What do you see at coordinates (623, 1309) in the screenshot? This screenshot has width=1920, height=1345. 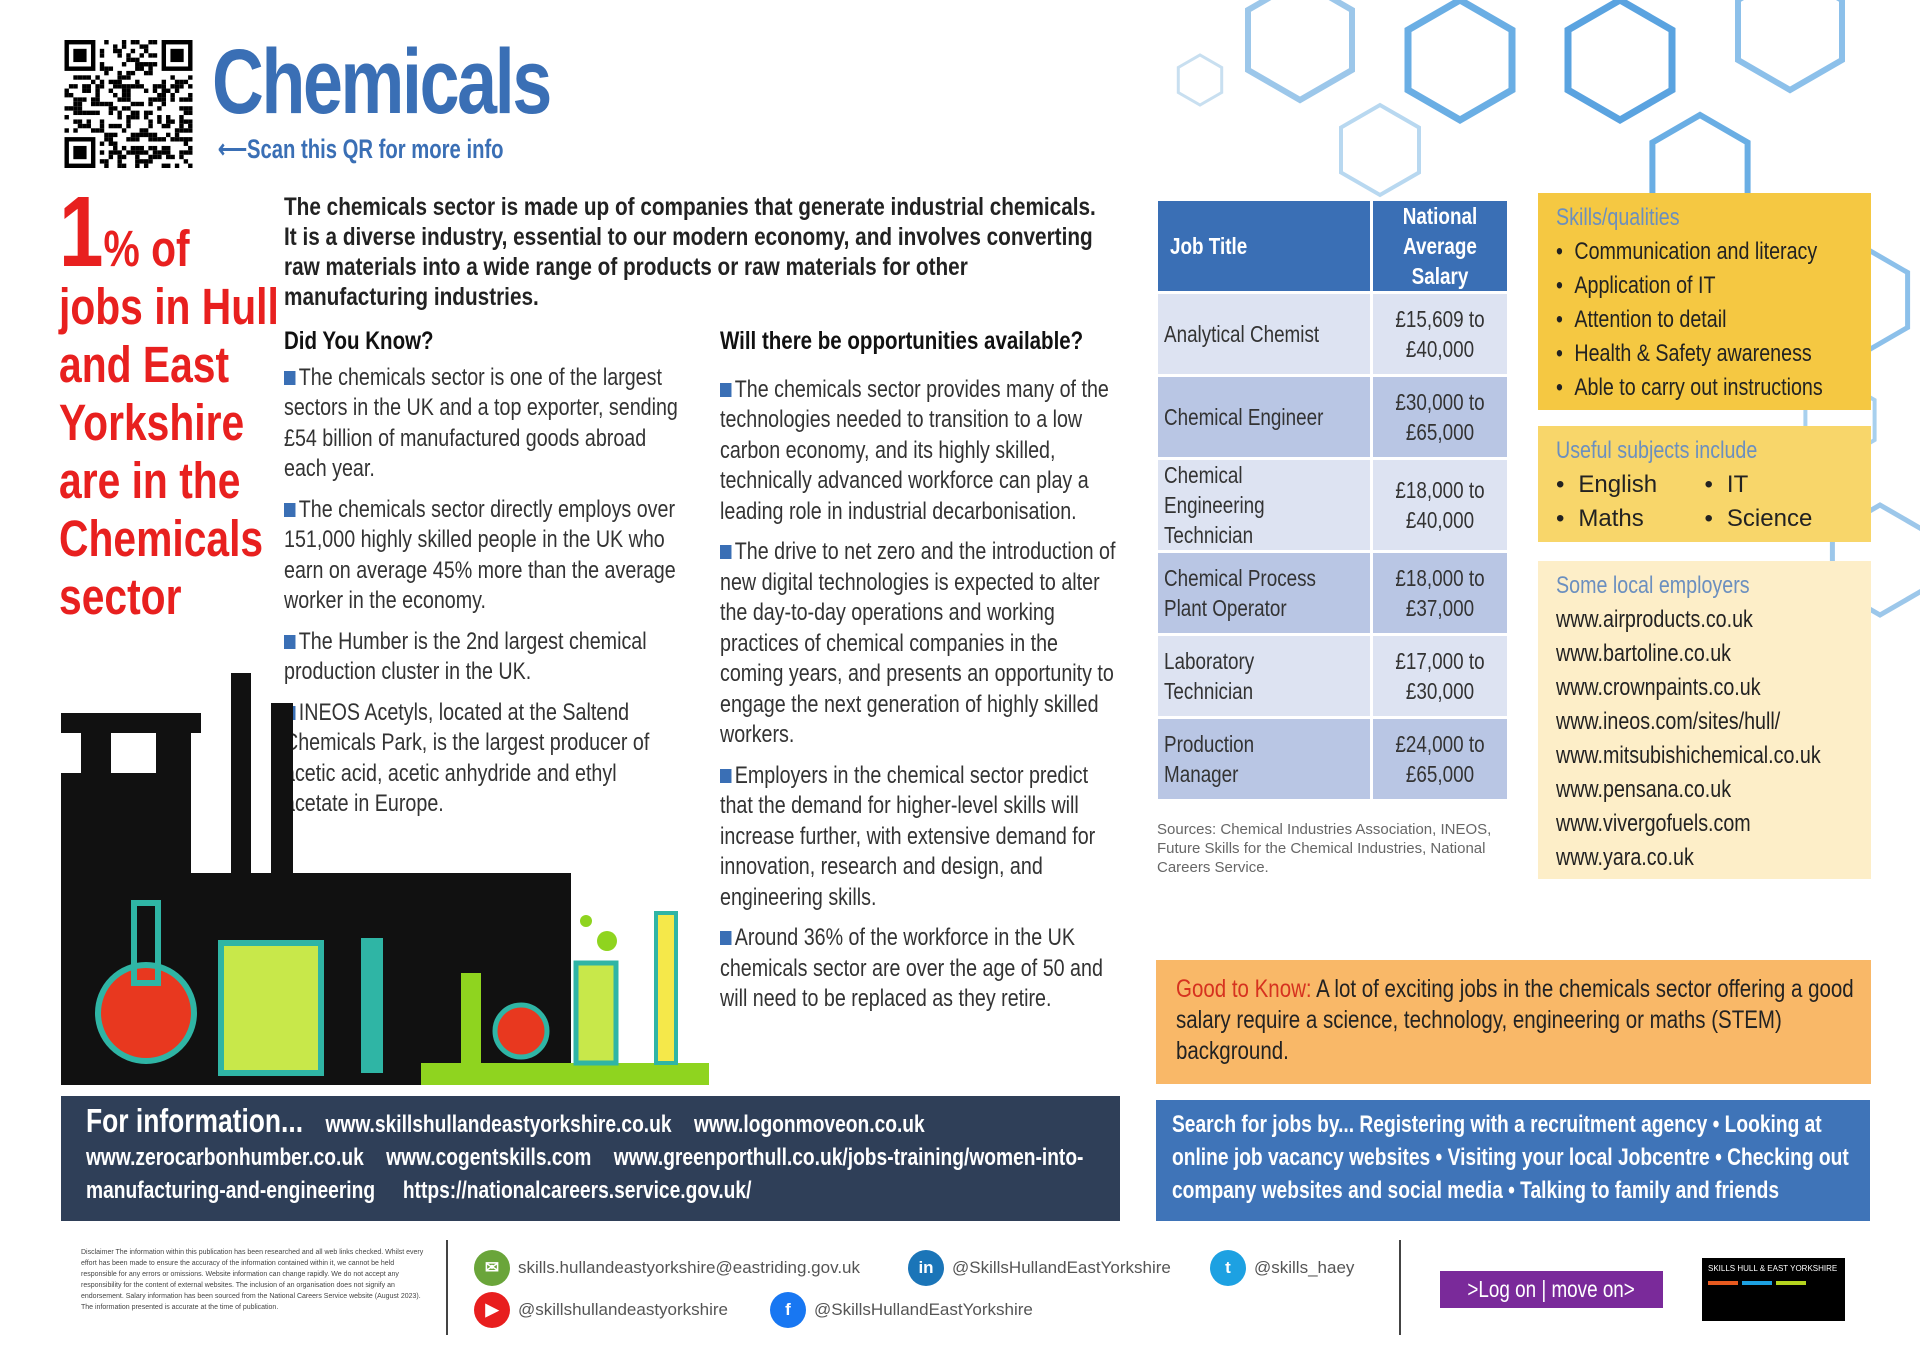 I see `youtube-text: @skillshullandeastyorkshire` at bounding box center [623, 1309].